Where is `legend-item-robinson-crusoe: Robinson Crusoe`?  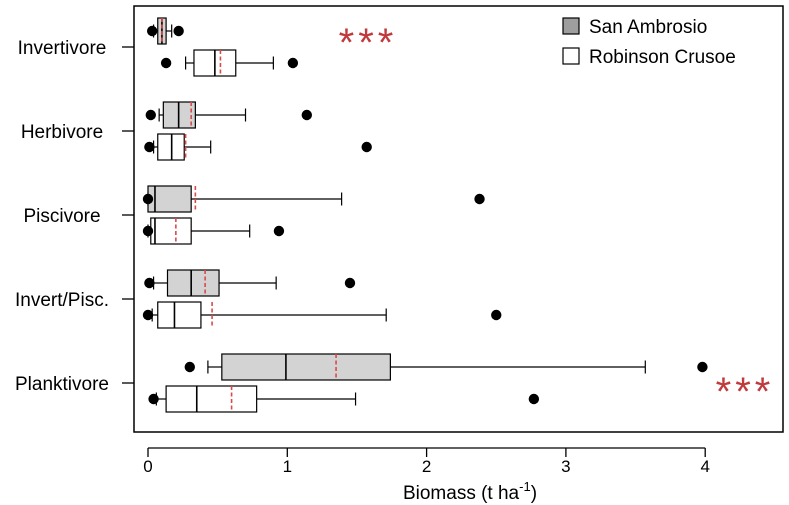
legend-item-robinson-crusoe: Robinson Crusoe is located at coordinates (649, 57).